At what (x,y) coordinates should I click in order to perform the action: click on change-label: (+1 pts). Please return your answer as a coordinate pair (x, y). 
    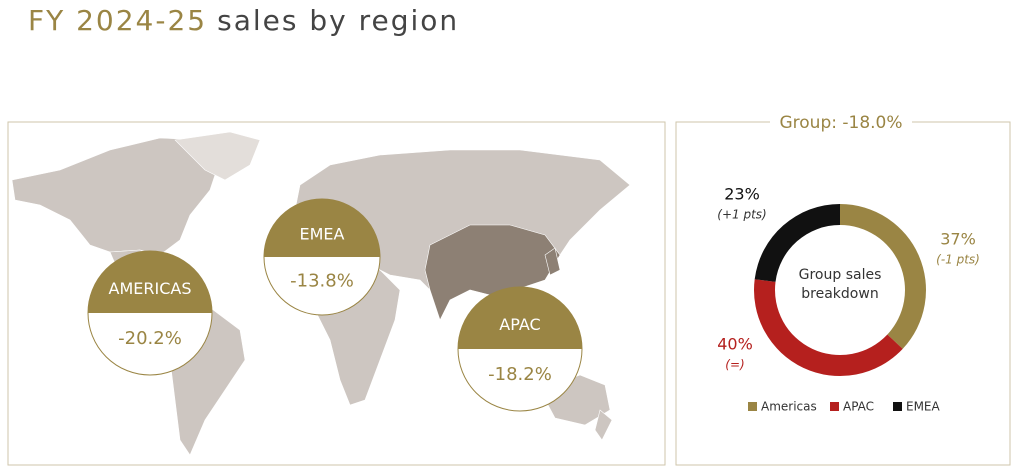
    Looking at the image, I should click on (741, 215).